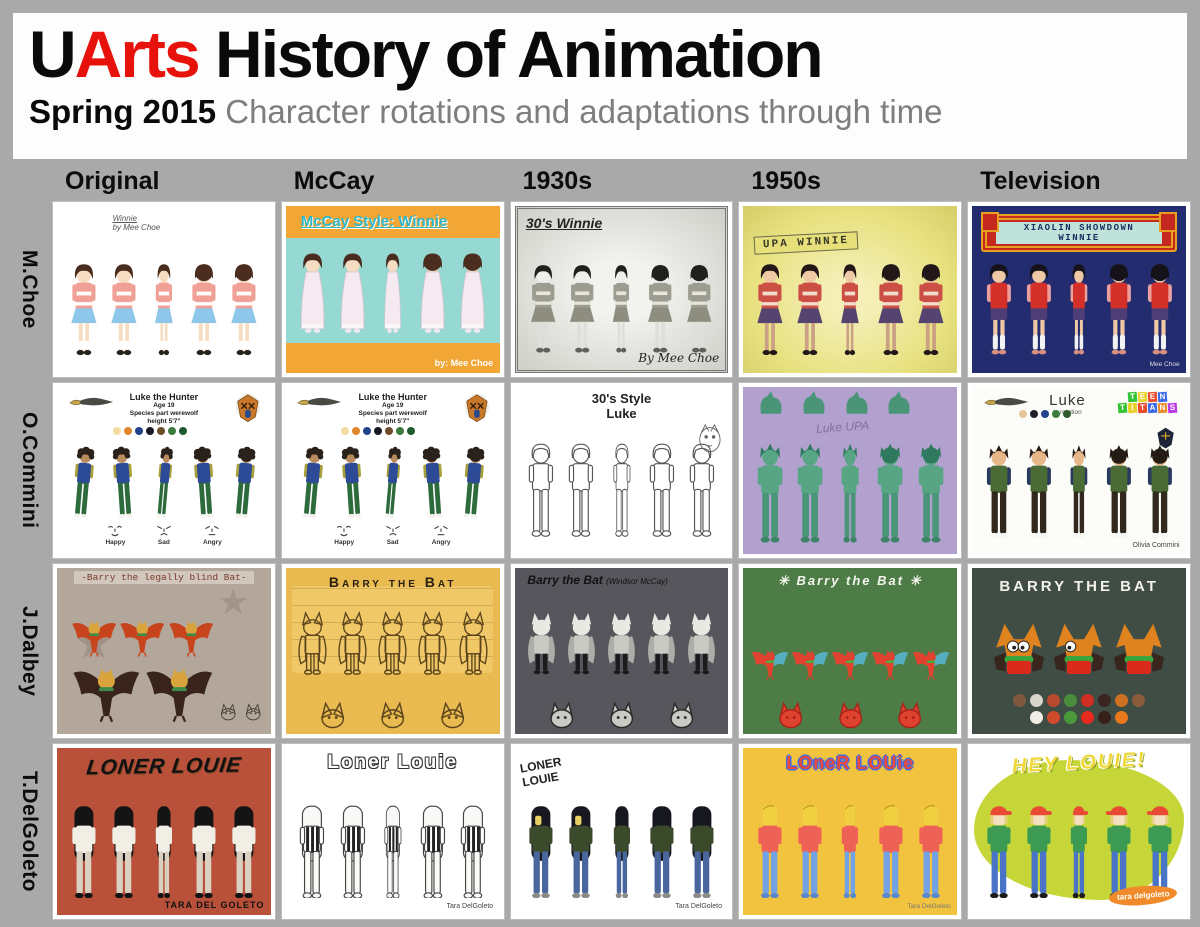  I want to click on artwork-canvas-commini-1930s: 30's Style Luke, so click(621, 470).